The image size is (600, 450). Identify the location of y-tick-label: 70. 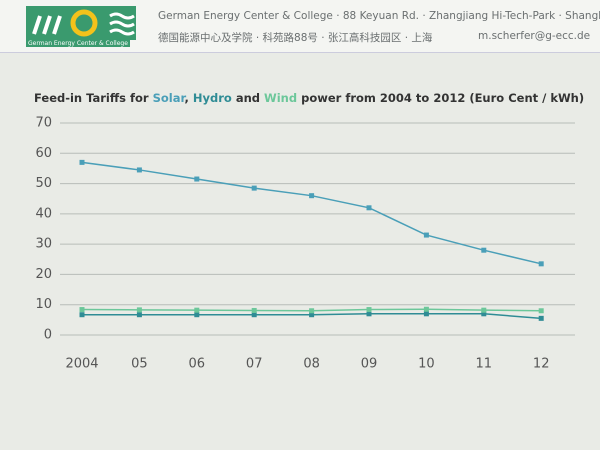
(43, 123).